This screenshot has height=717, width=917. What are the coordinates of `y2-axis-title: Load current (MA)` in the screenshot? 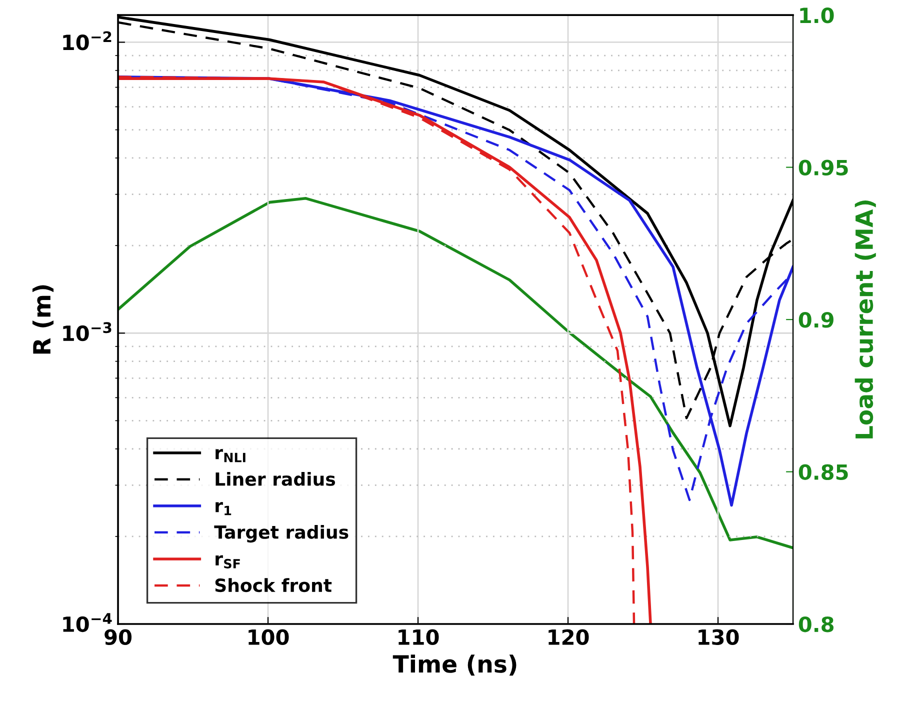 It's located at (865, 319).